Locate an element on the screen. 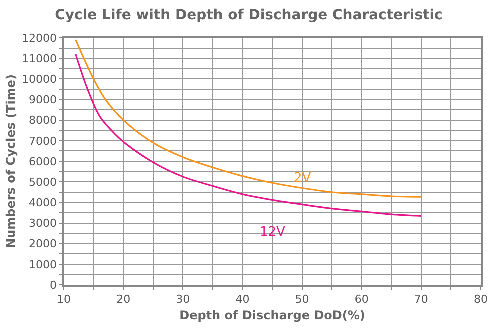 The width and height of the screenshot is (498, 330). y-tick-label: 5000 is located at coordinates (43, 182).